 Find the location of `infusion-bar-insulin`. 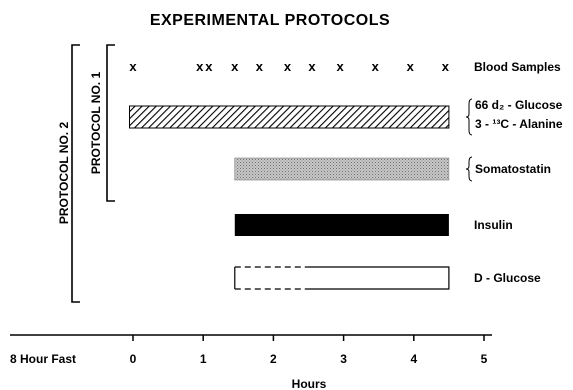

infusion-bar-insulin is located at coordinates (341, 225).